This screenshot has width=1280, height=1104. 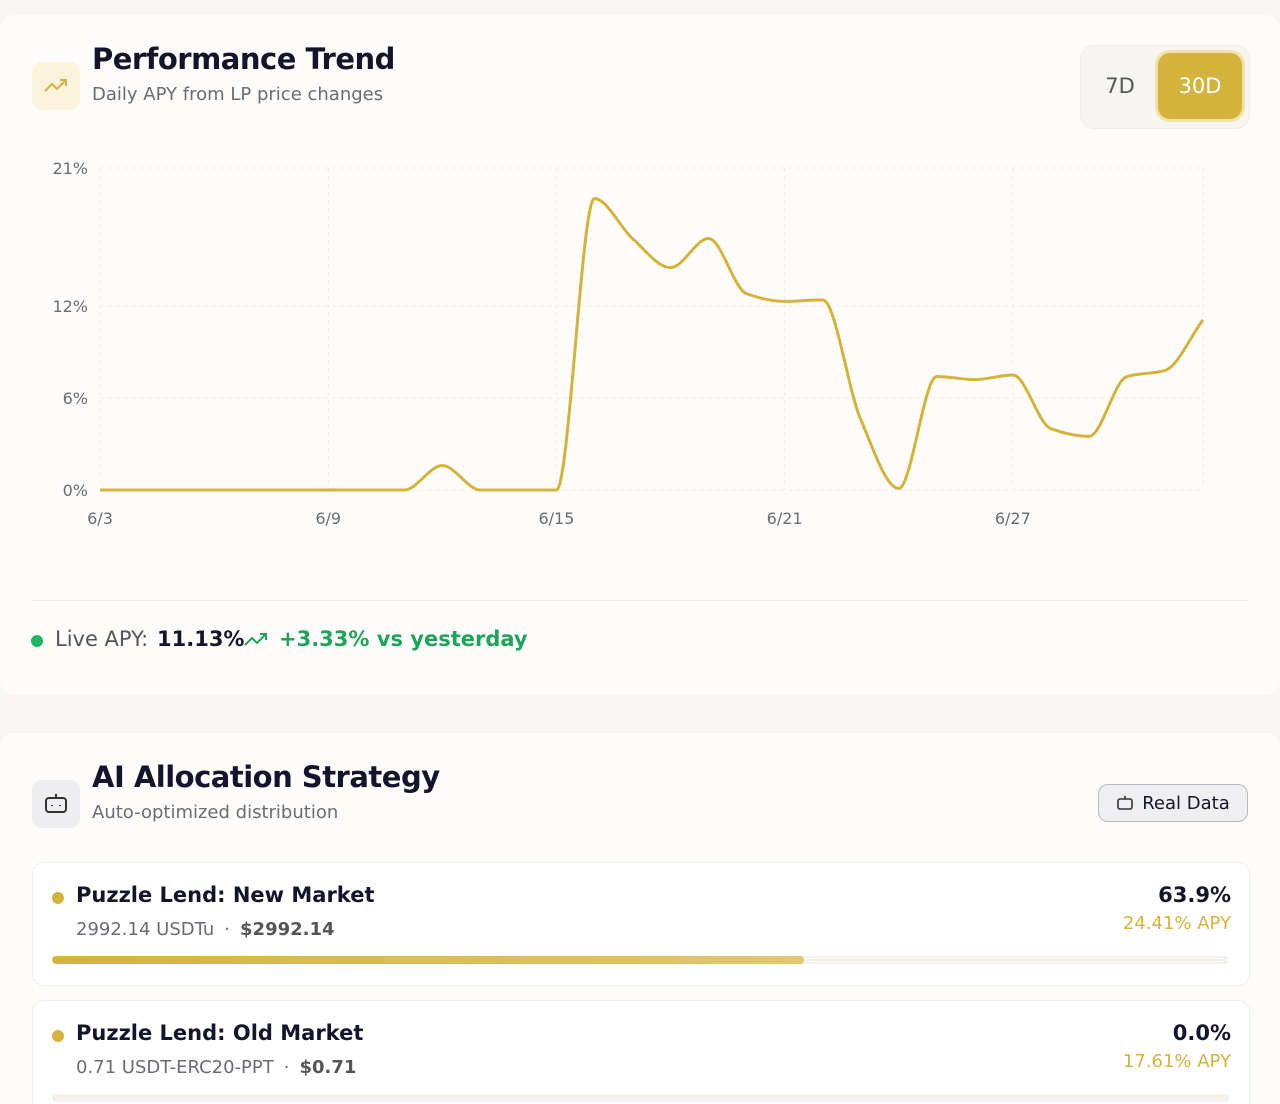 I want to click on badge-text: Real Data, so click(x=1186, y=803).